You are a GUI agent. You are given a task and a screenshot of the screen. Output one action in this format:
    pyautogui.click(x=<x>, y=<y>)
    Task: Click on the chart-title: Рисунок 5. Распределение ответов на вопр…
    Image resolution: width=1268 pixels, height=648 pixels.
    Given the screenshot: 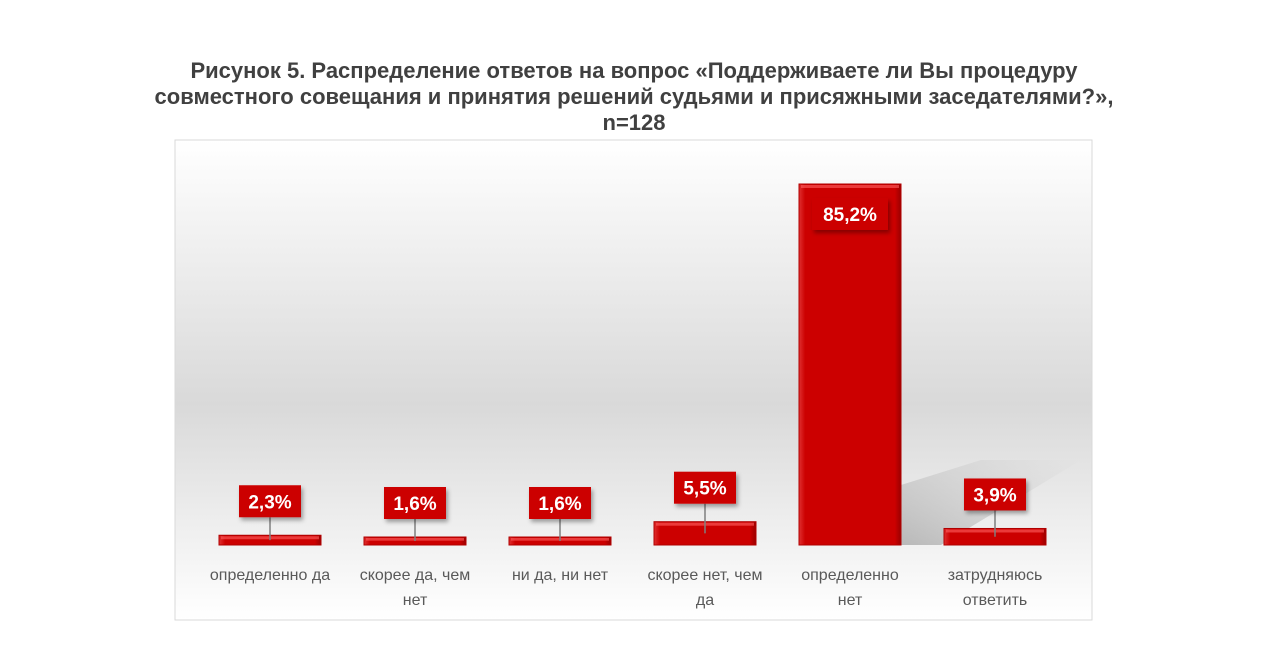 What is the action you would take?
    pyautogui.click(x=634, y=97)
    